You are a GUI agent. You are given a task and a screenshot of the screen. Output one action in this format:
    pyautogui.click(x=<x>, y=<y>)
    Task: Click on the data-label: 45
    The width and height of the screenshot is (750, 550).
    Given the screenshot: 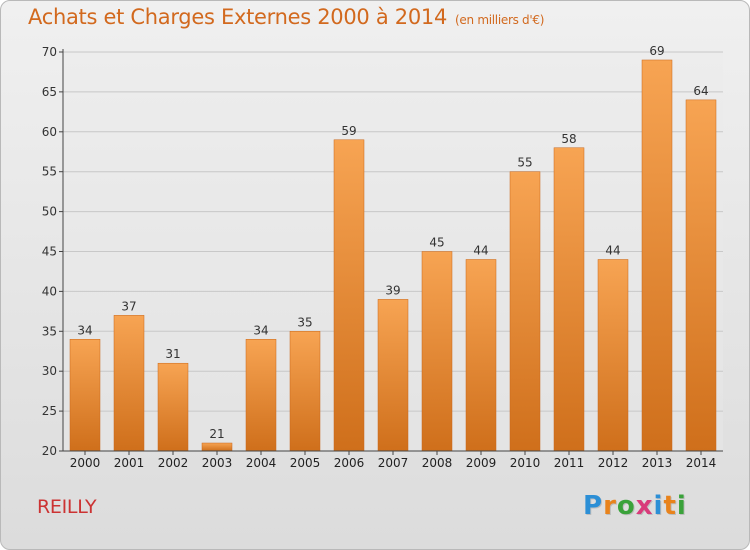 What is the action you would take?
    pyautogui.click(x=436, y=243)
    